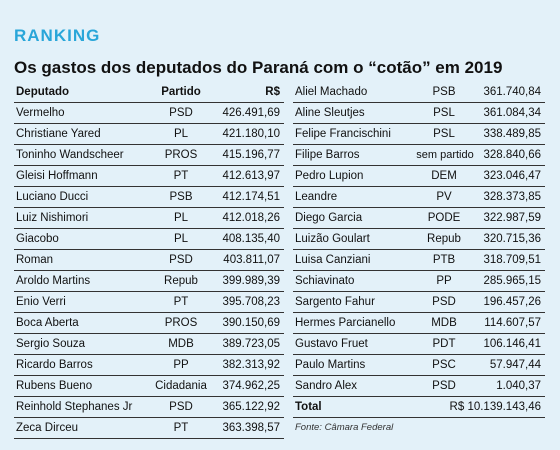 The width and height of the screenshot is (560, 450). I want to click on deputy-name: Vermelho, so click(40, 113).